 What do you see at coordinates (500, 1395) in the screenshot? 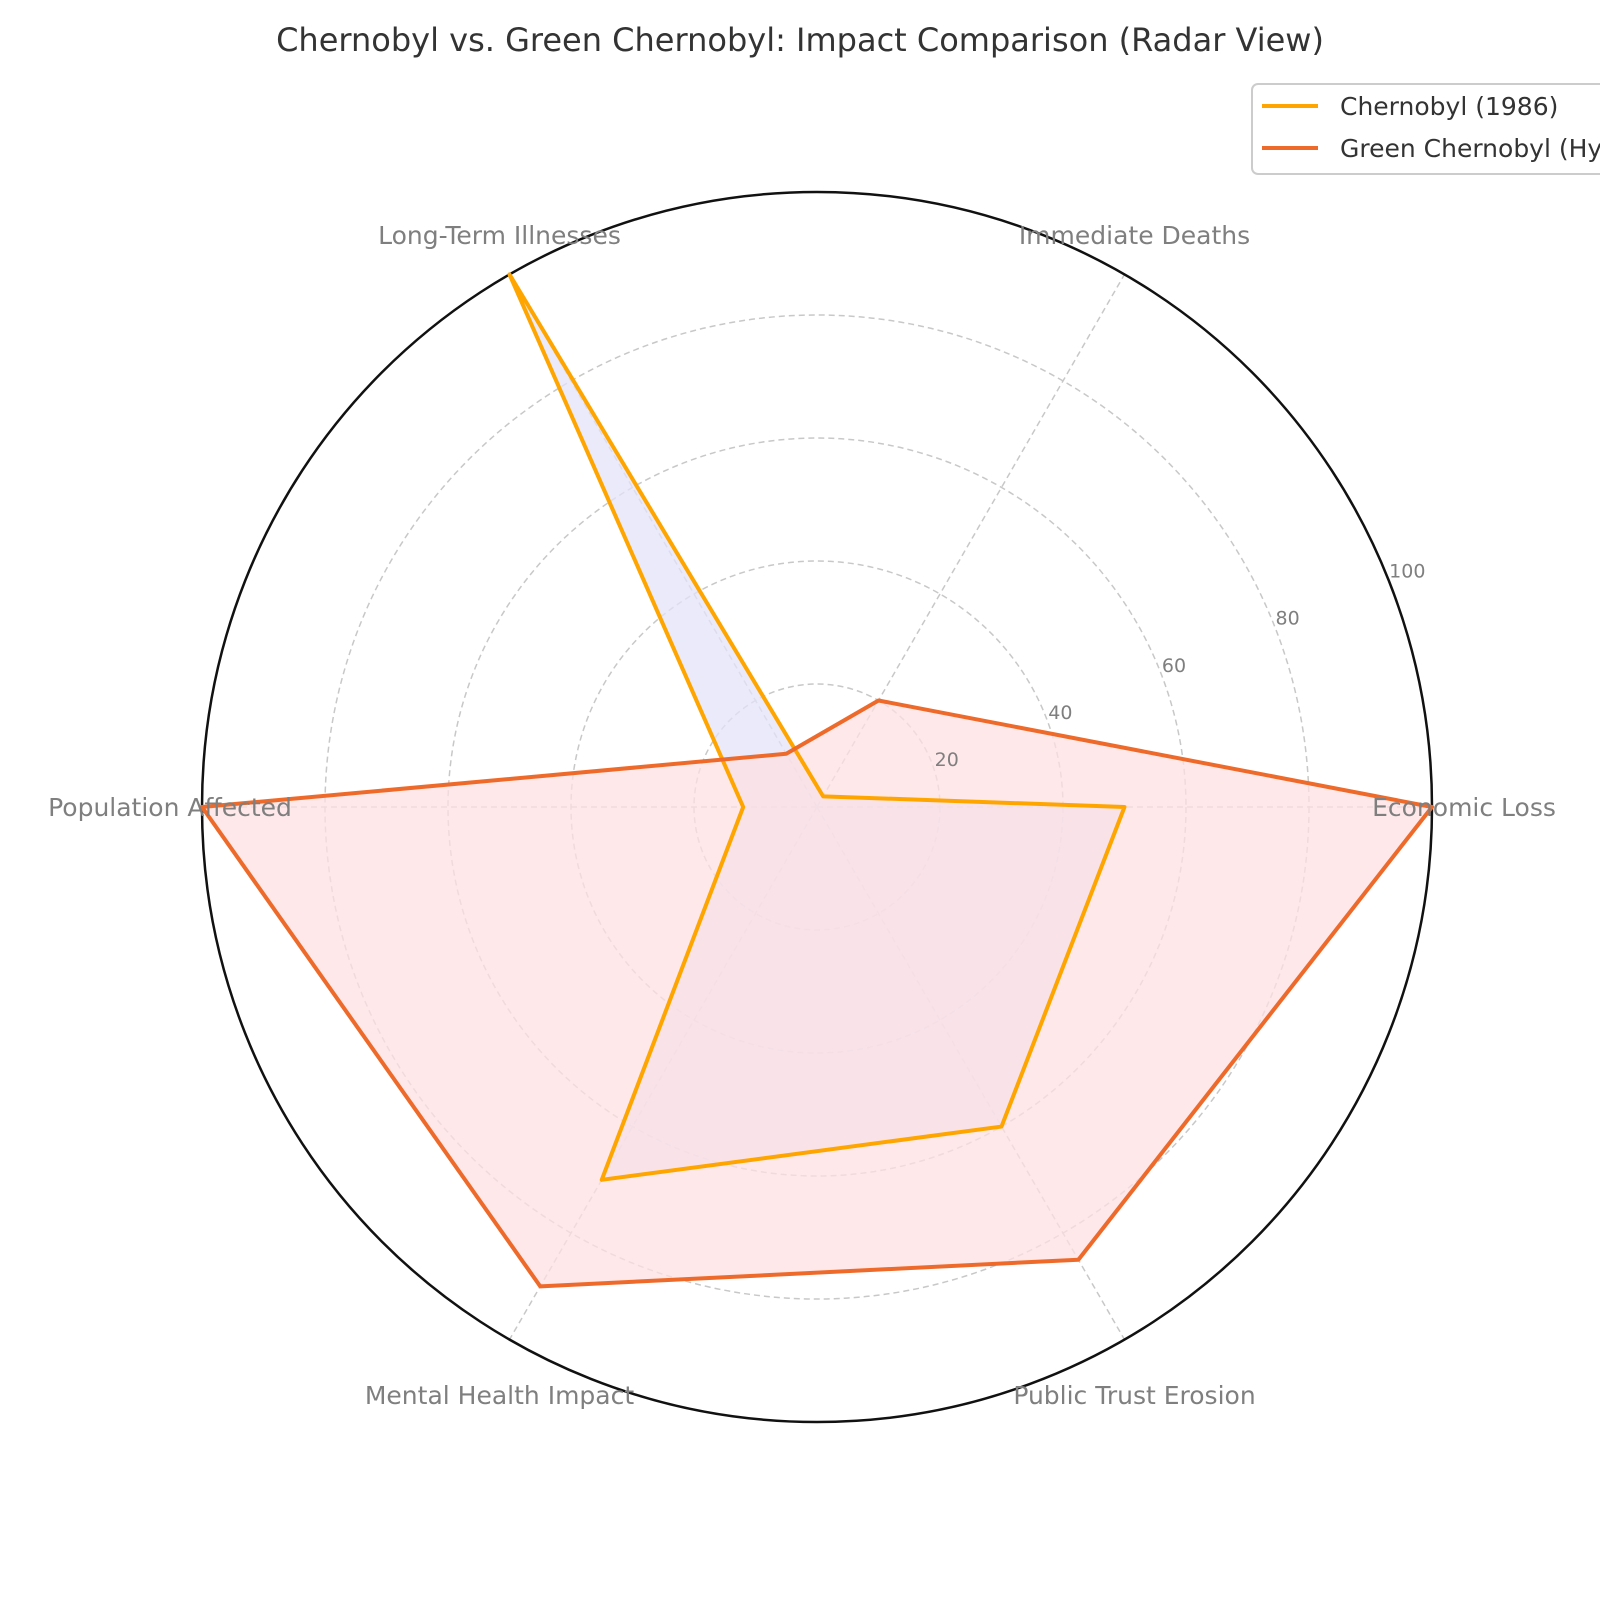
I see `category-label-mental-health-impact: Mental Health Impact` at bounding box center [500, 1395].